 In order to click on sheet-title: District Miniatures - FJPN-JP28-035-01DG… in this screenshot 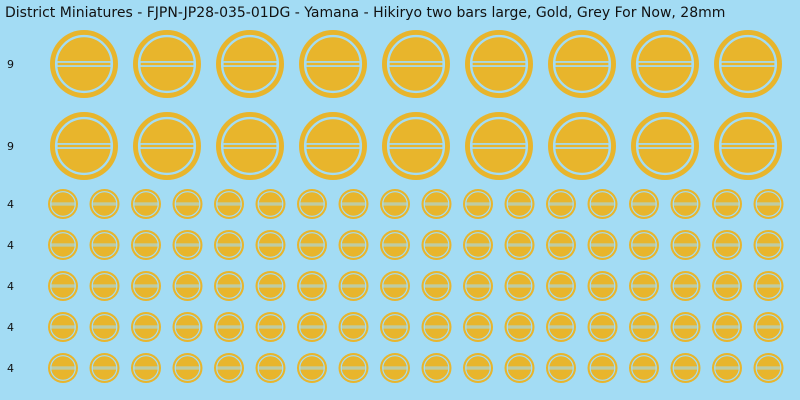, I will do `click(365, 13)`.